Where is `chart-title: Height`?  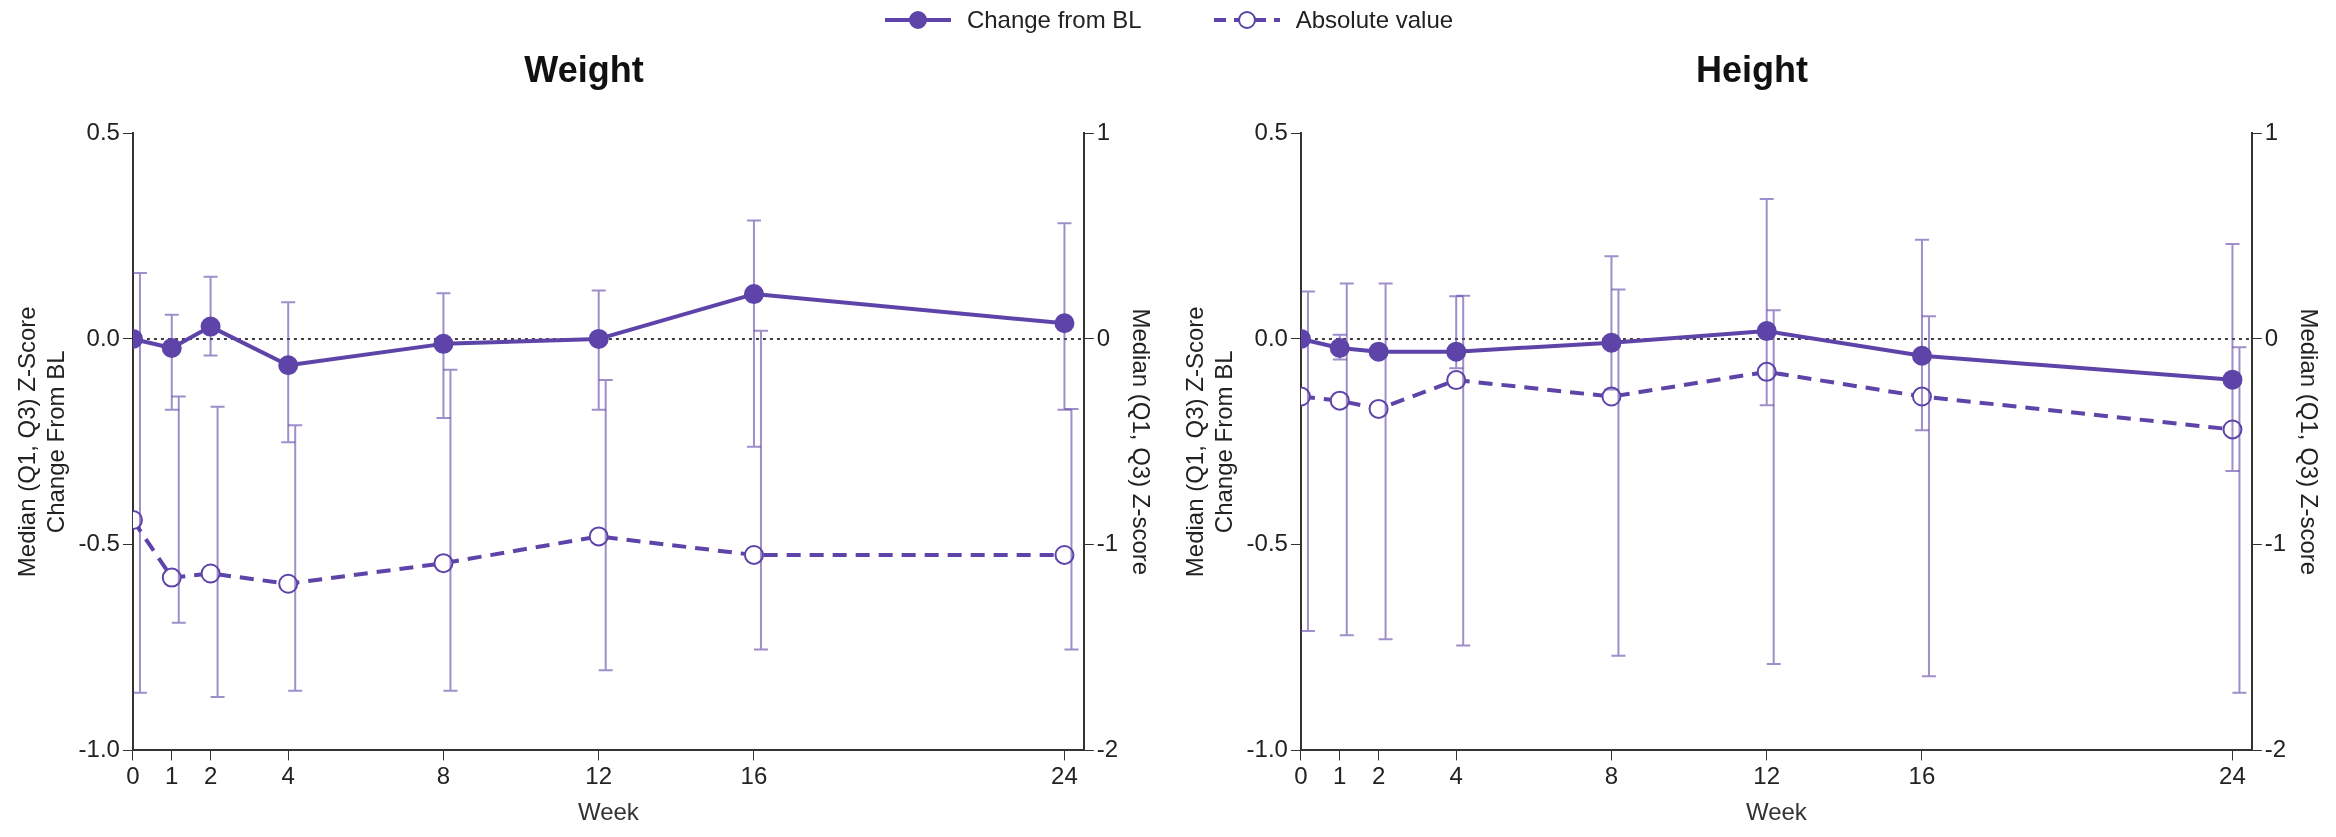 chart-title: Height is located at coordinates (1752, 69).